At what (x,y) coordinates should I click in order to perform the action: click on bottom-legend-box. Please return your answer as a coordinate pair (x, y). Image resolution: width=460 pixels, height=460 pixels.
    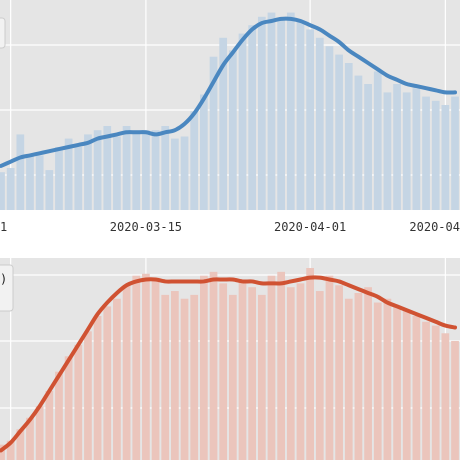
    Looking at the image, I should click on (7, 288).